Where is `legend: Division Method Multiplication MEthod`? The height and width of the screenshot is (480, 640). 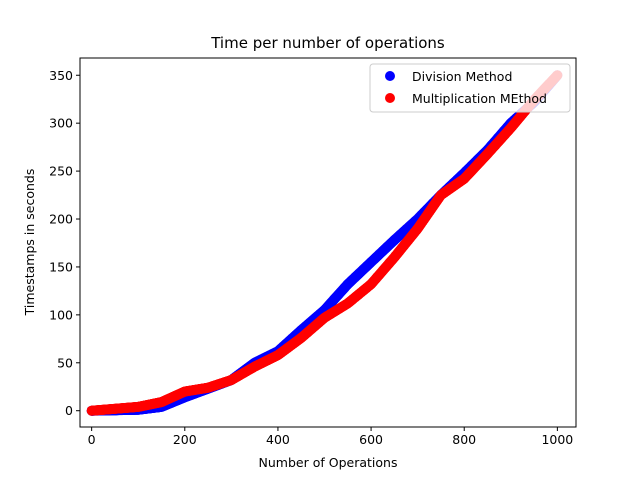 legend: Division Method Multiplication MEthod is located at coordinates (470, 88).